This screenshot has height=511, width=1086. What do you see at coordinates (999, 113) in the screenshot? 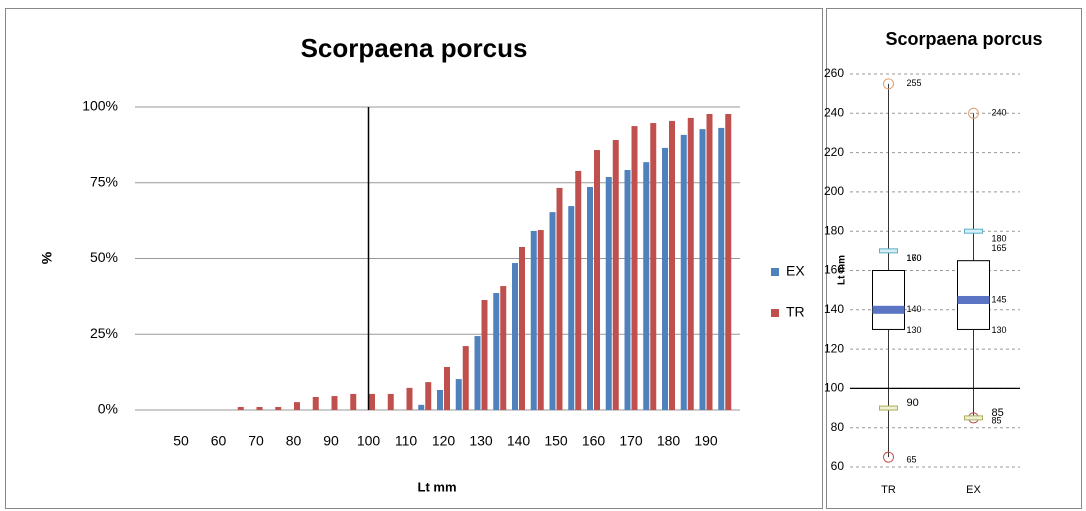
I see `value-label: 240` at bounding box center [999, 113].